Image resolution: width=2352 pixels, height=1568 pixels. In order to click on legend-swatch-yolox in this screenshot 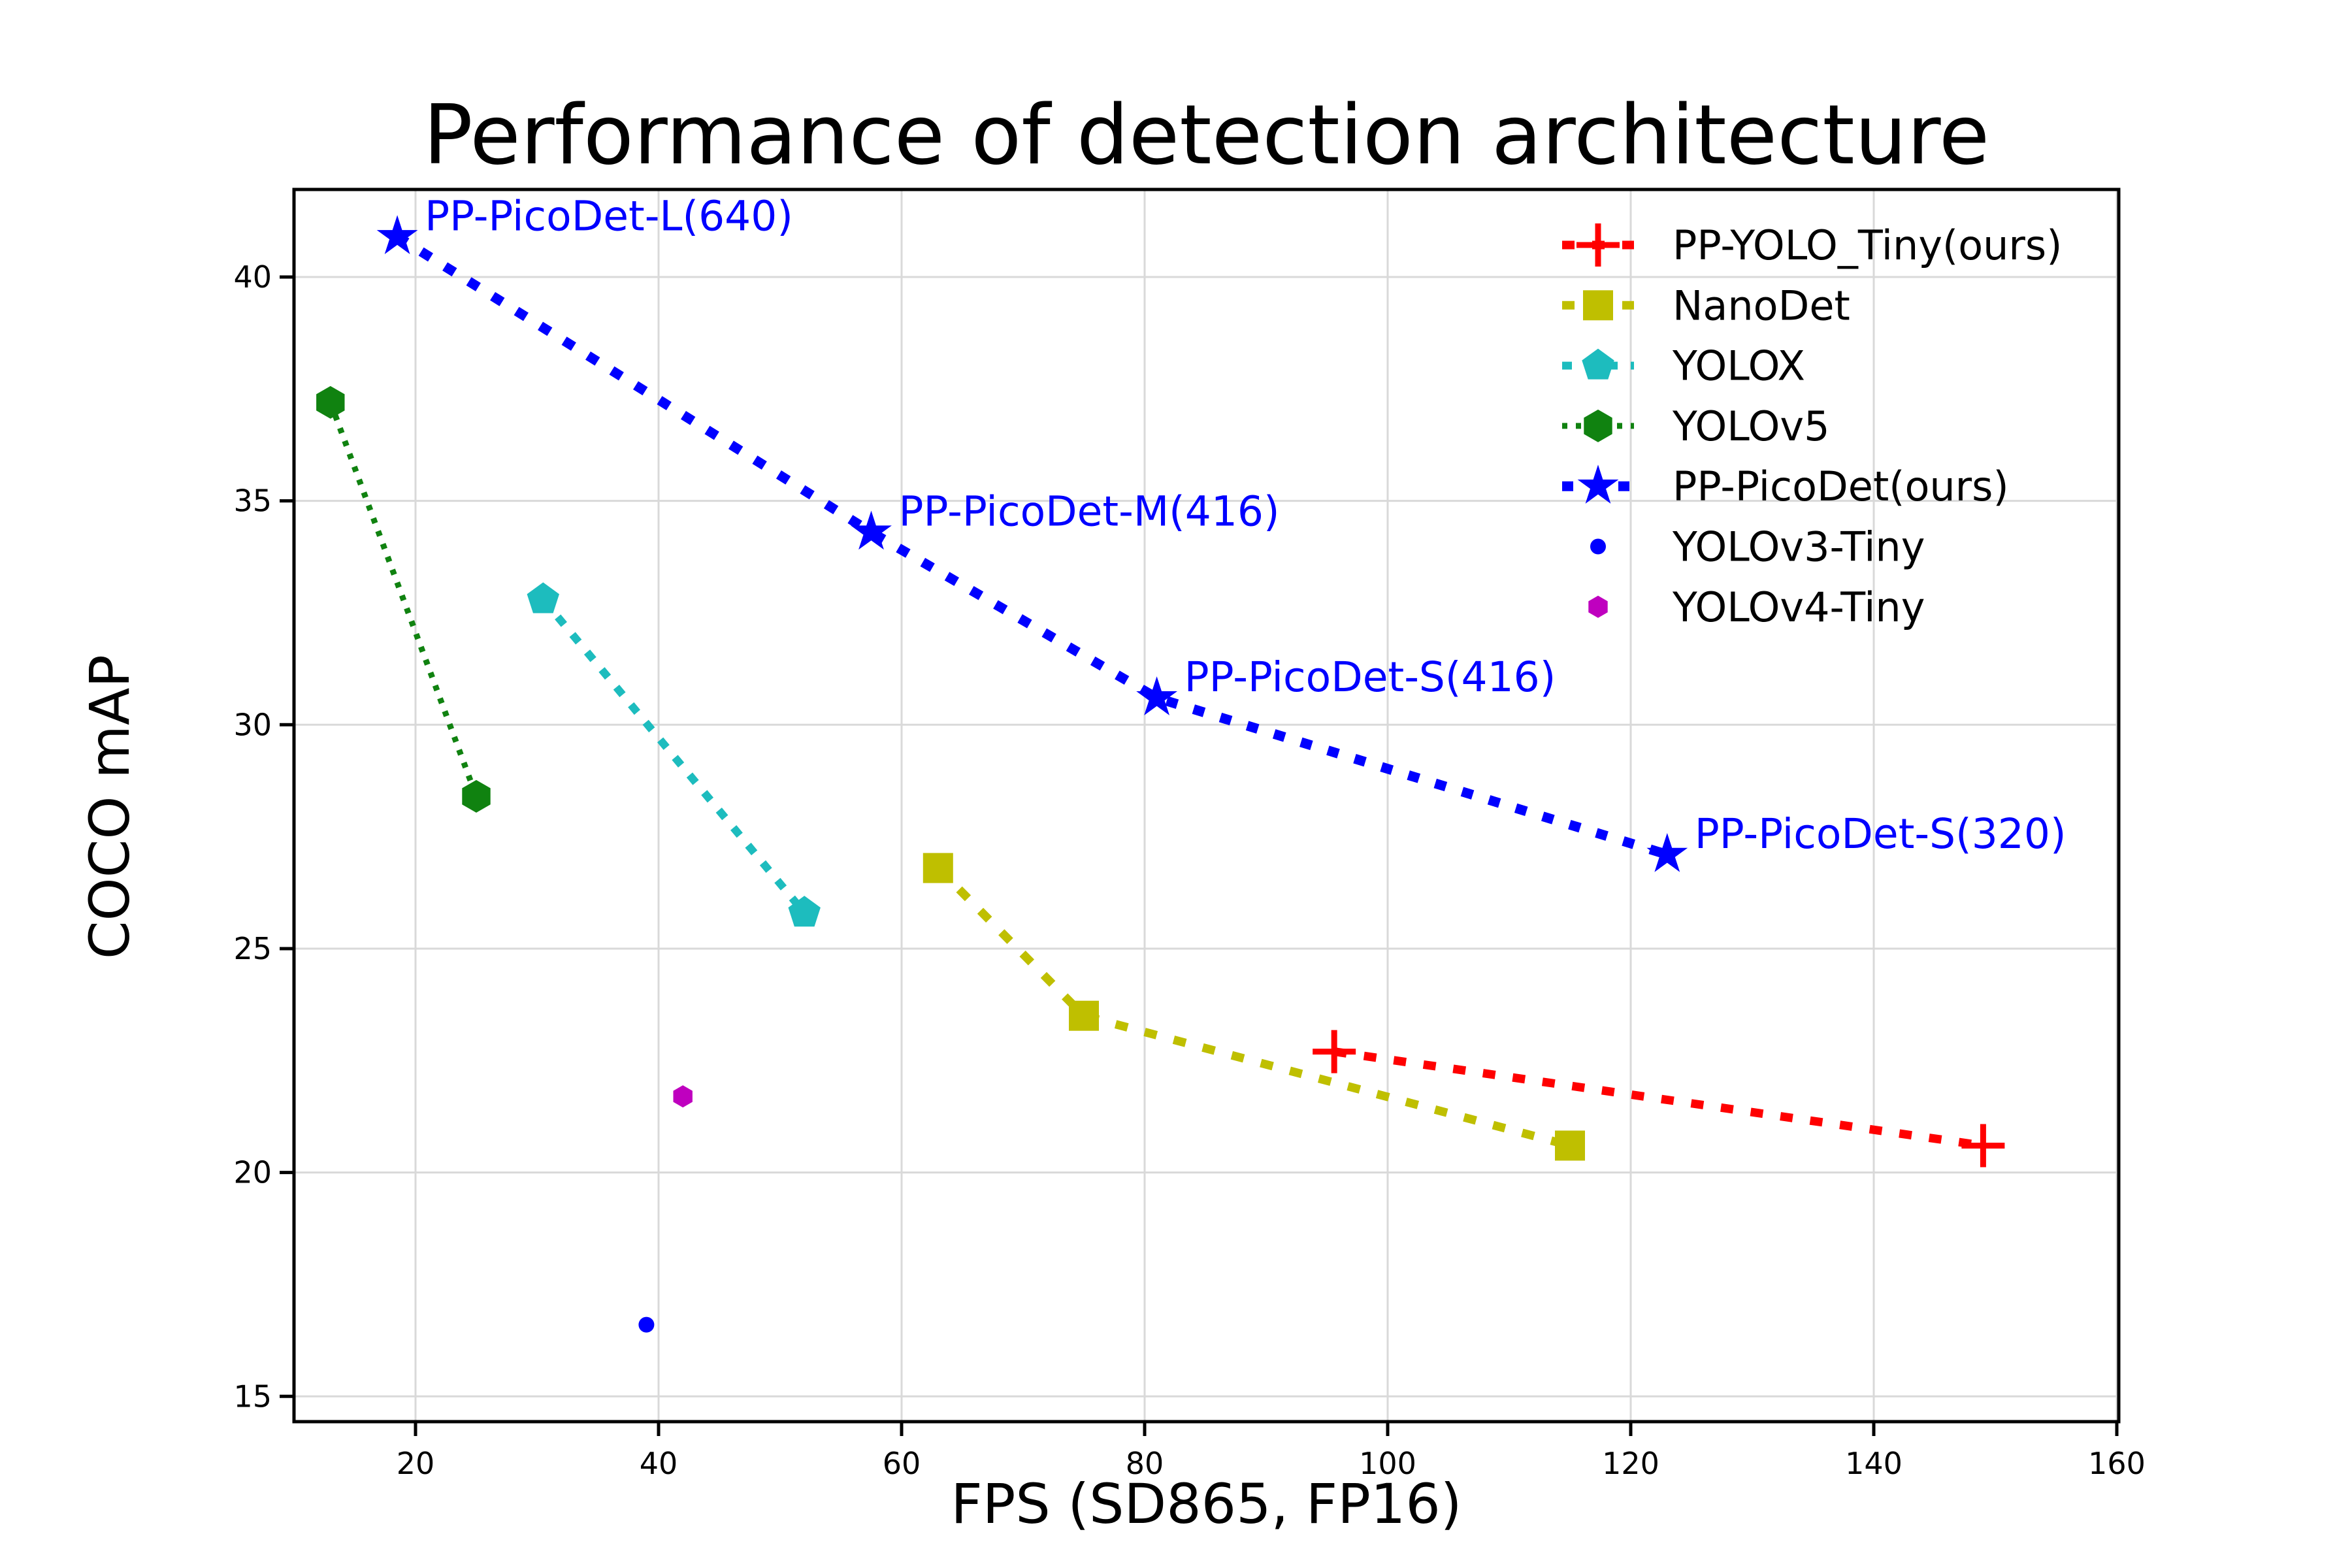, I will do `click(1598, 364)`.